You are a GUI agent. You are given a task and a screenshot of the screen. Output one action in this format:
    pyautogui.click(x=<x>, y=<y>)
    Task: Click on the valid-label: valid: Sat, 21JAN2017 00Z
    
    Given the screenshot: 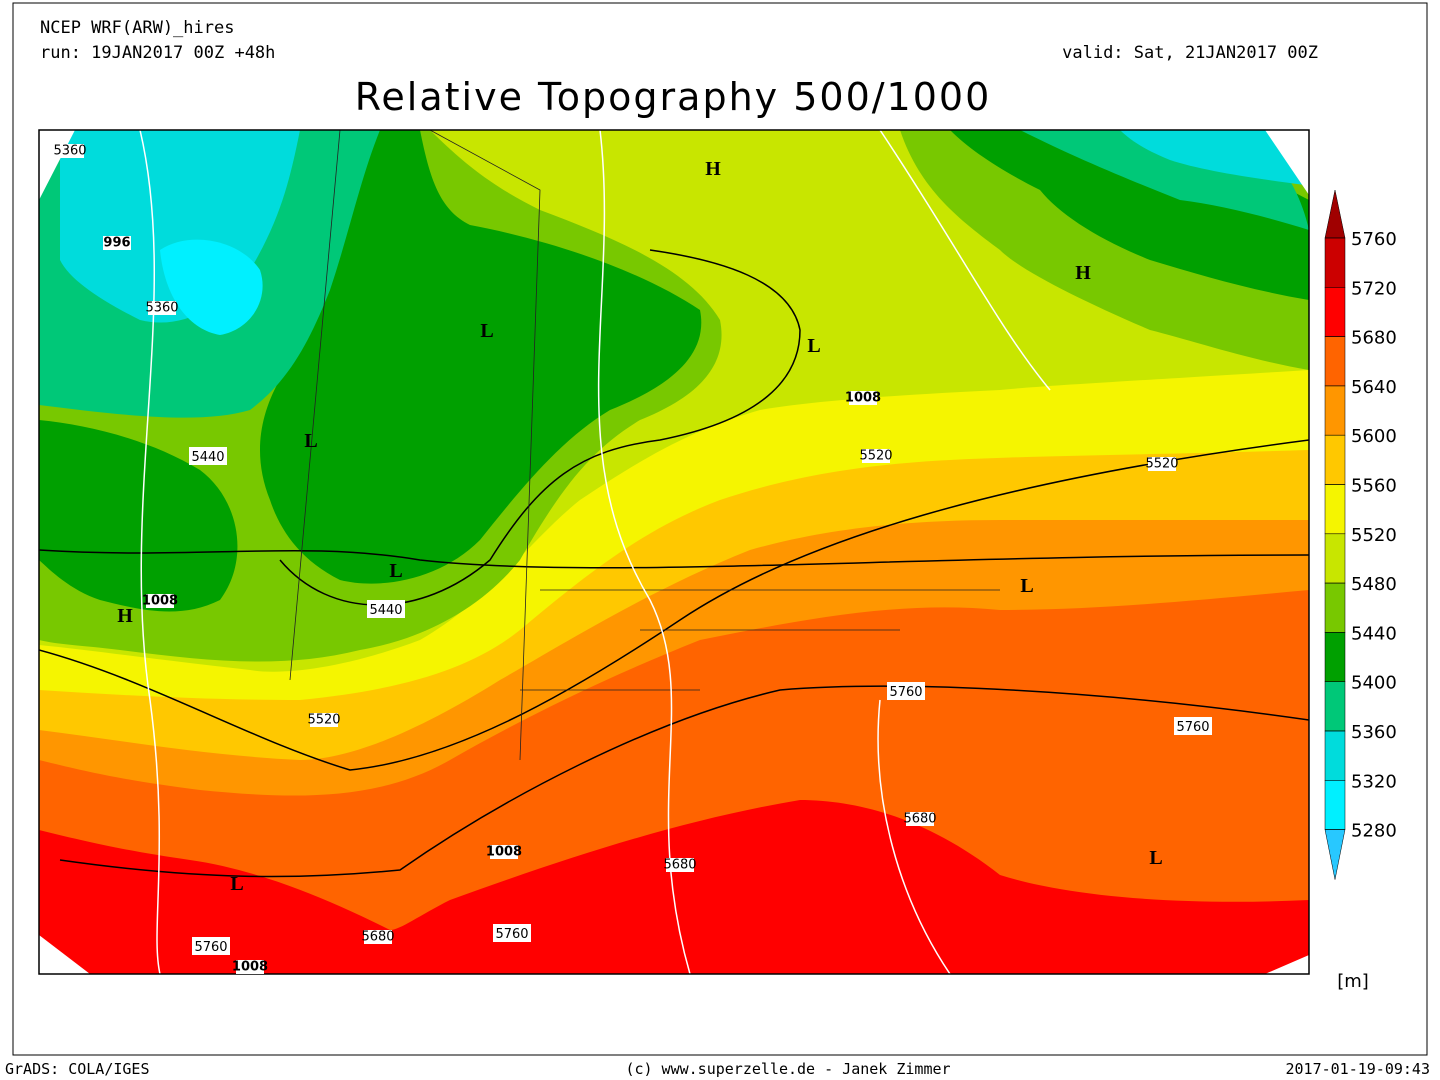 What is the action you would take?
    pyautogui.click(x=1190, y=53)
    